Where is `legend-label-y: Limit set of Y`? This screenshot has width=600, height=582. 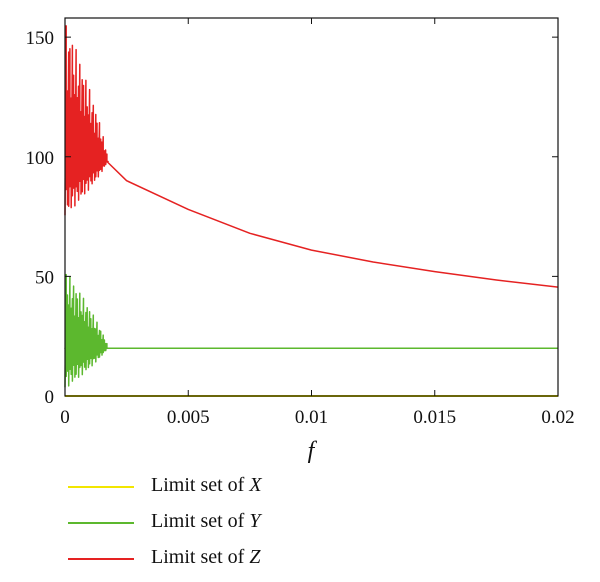
legend-label-y: Limit set of Y is located at coordinates (206, 521).